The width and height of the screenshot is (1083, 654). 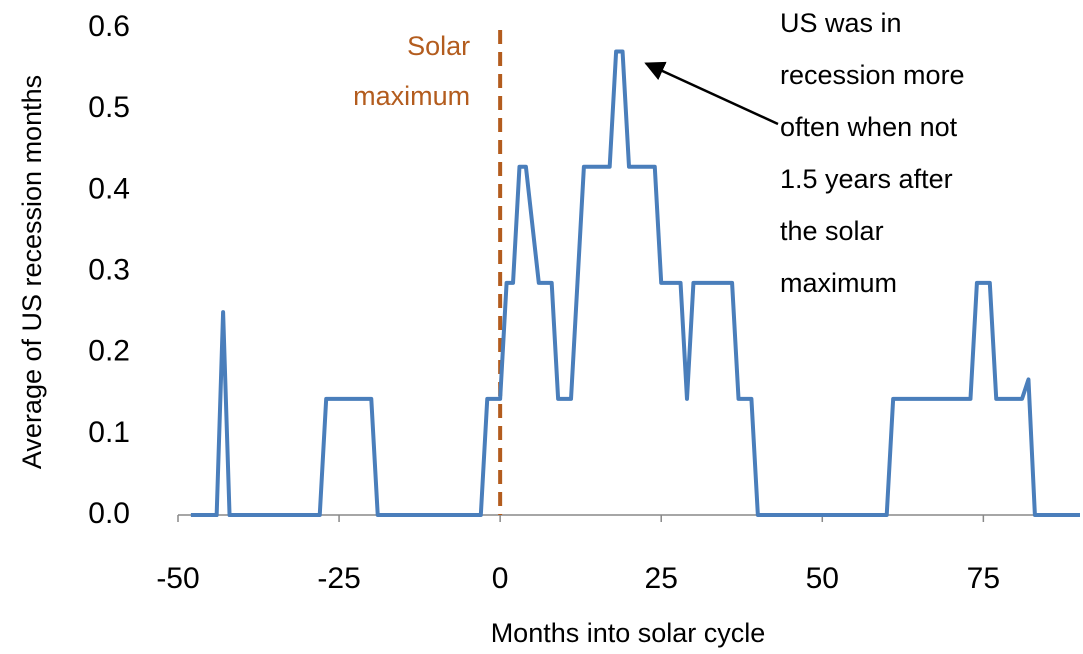 What do you see at coordinates (661, 578) in the screenshot?
I see `x-tick-label: 25` at bounding box center [661, 578].